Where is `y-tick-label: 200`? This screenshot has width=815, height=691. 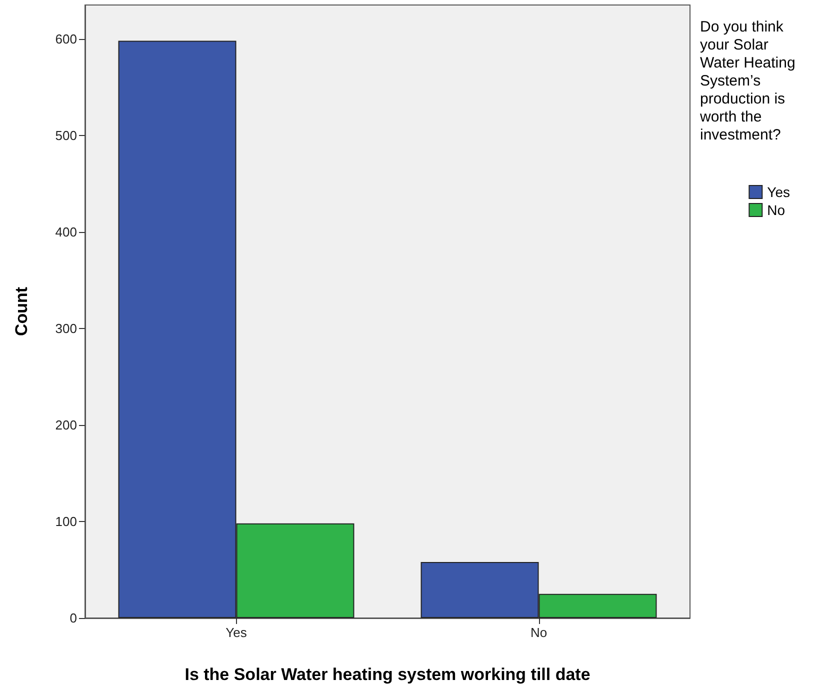
y-tick-label: 200 is located at coordinates (66, 424).